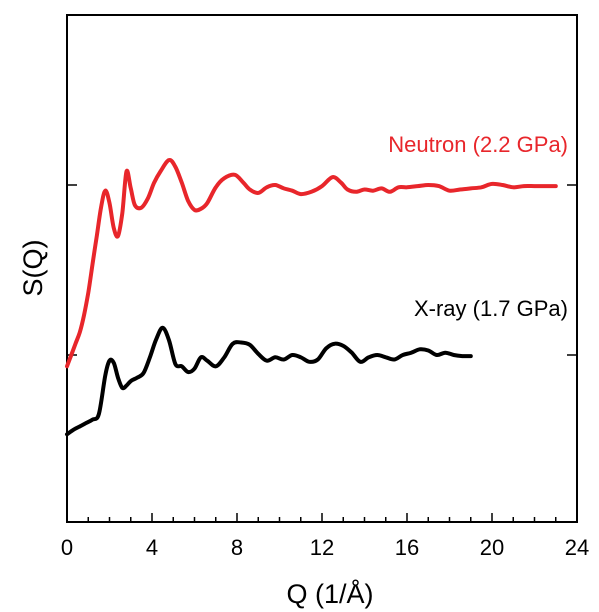 The image size is (599, 612). Describe the element at coordinates (492, 547) in the screenshot. I see `x-tick-label: 20` at that location.